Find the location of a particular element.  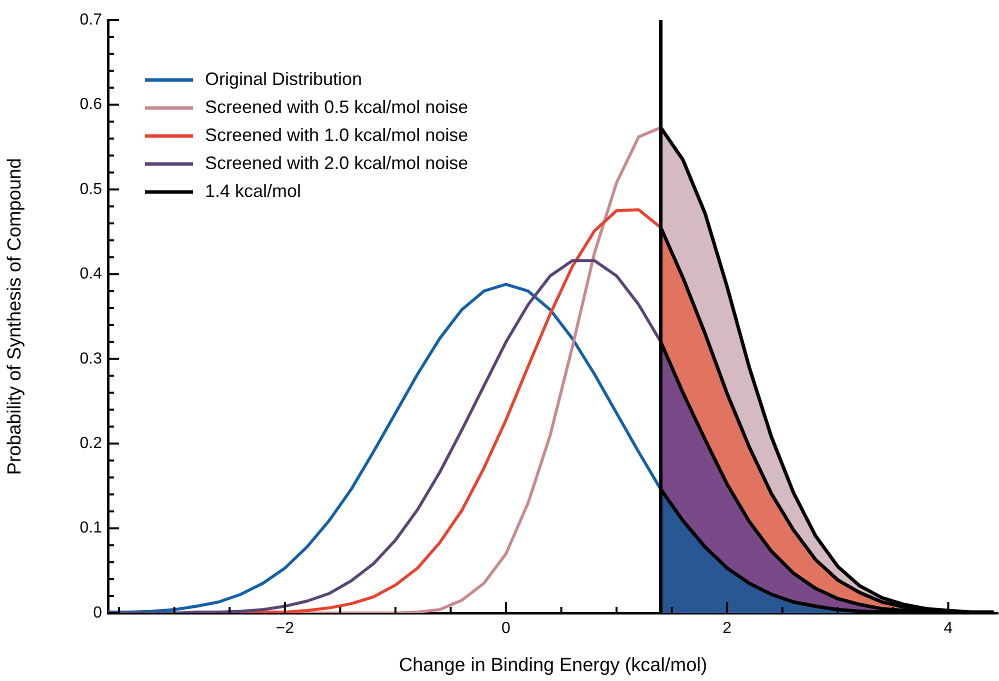

y-tick-label: 0.1 is located at coordinates (91, 528).